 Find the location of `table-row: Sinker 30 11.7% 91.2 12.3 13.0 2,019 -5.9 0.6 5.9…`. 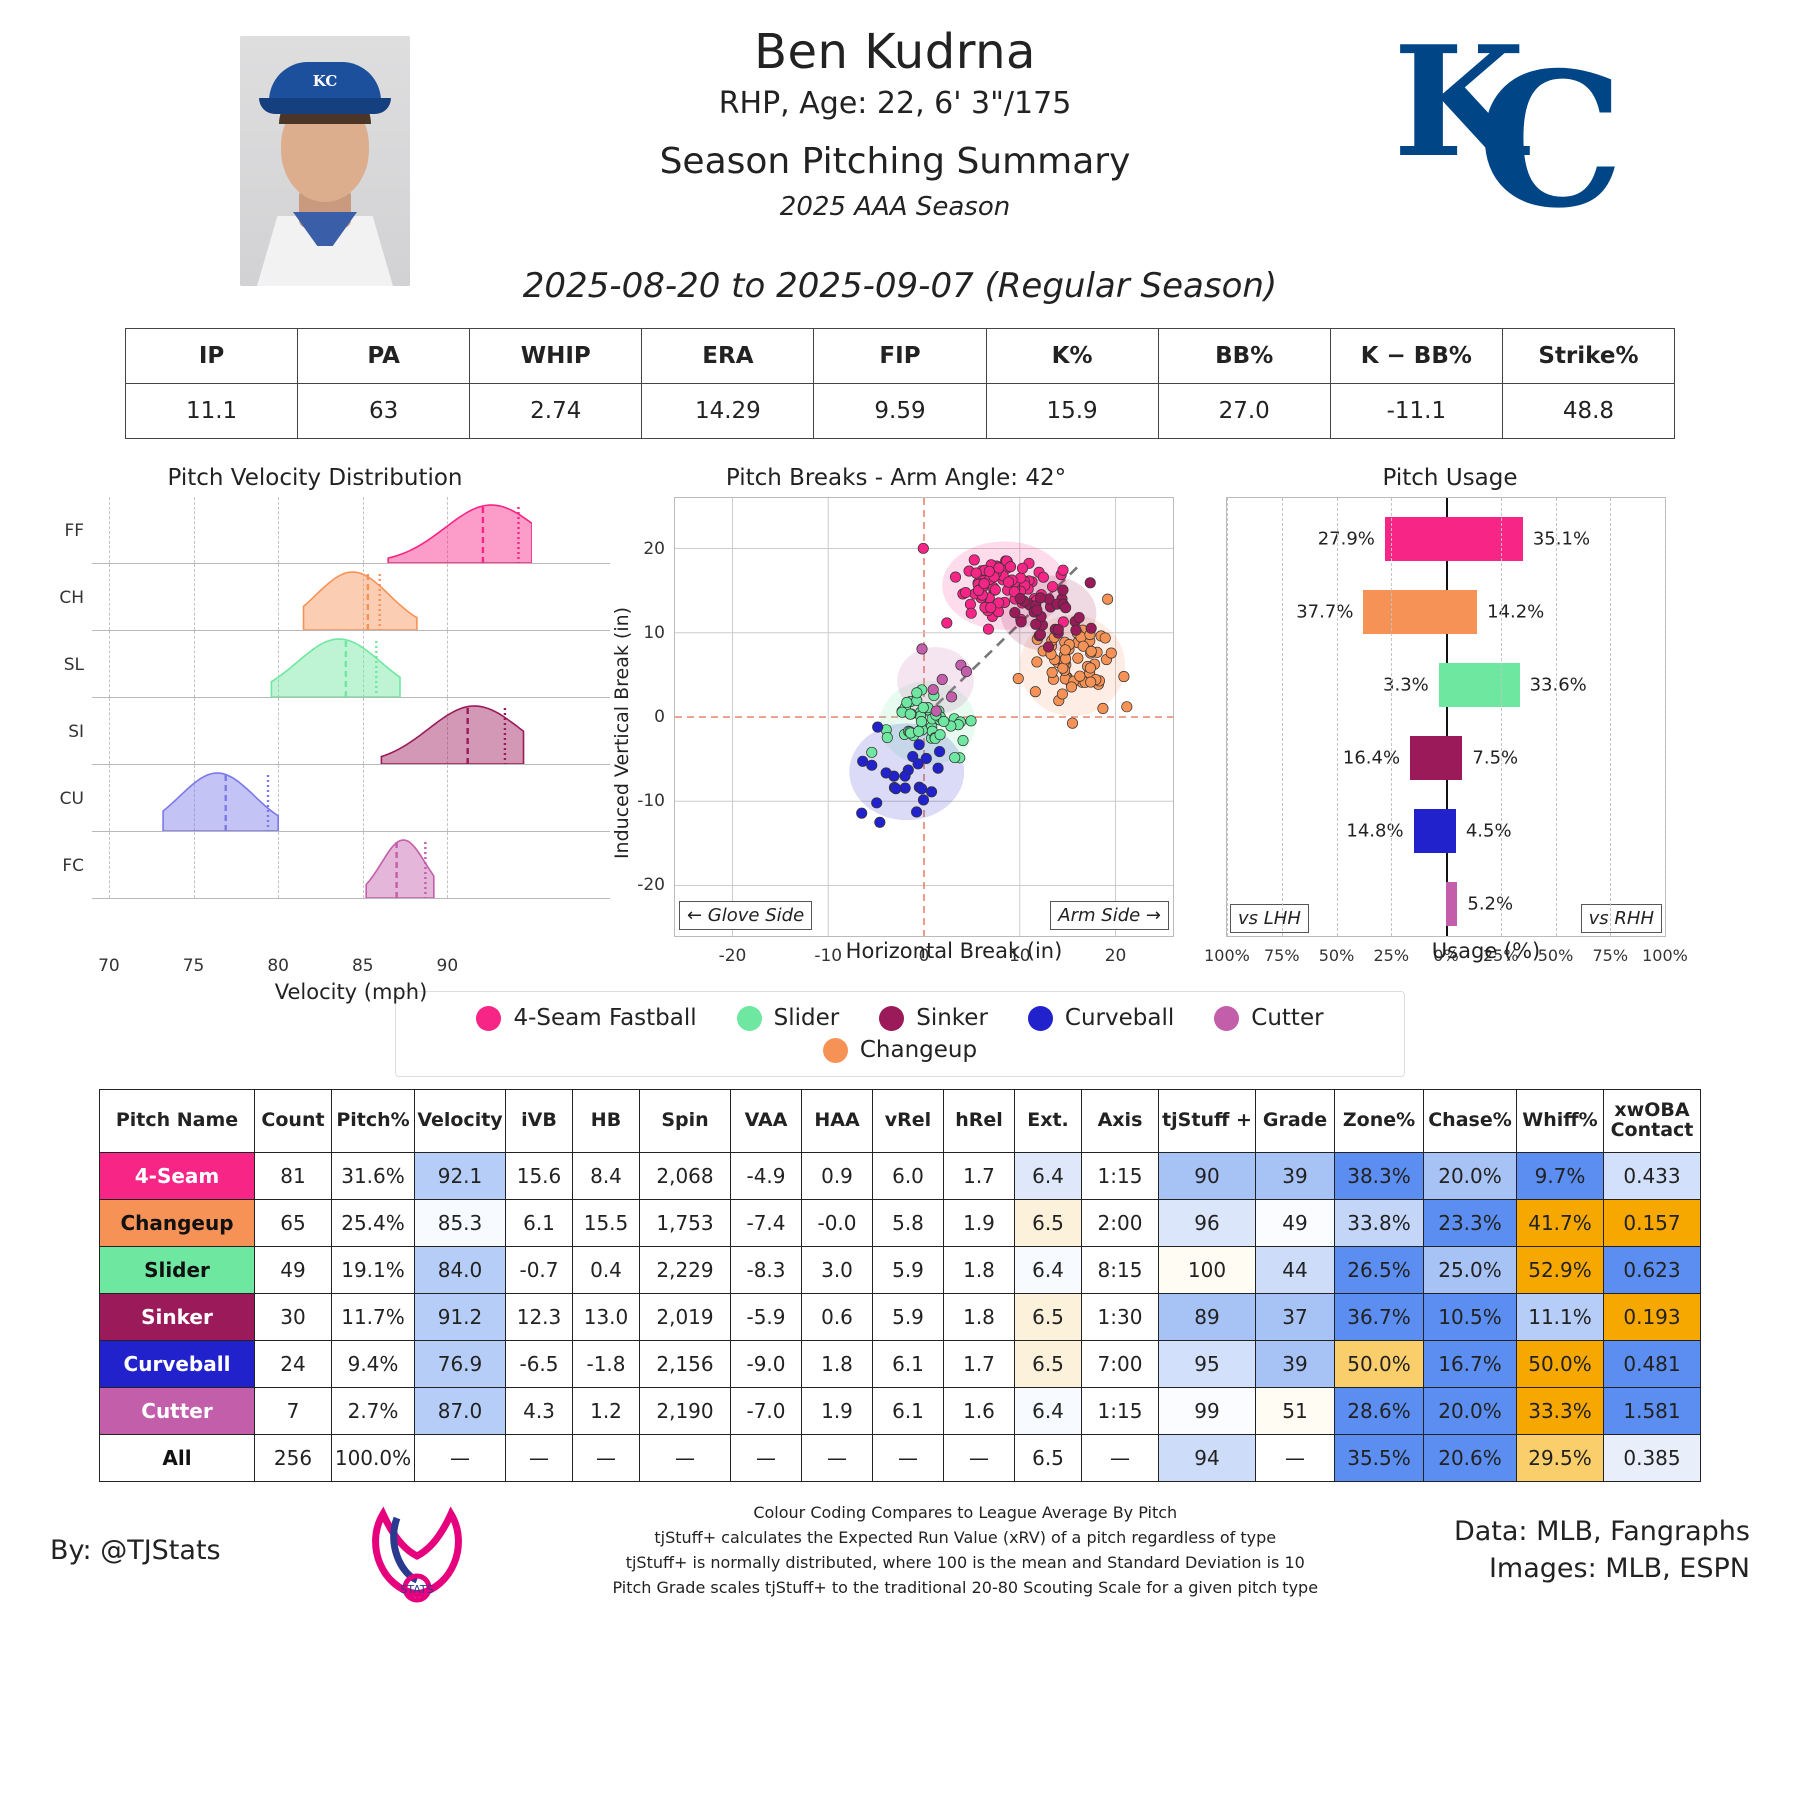

table-row: Sinker 30 11.7% 91.2 12.3 13.0 2,019 -5.9 0.6 5.9… is located at coordinates (900, 1316).